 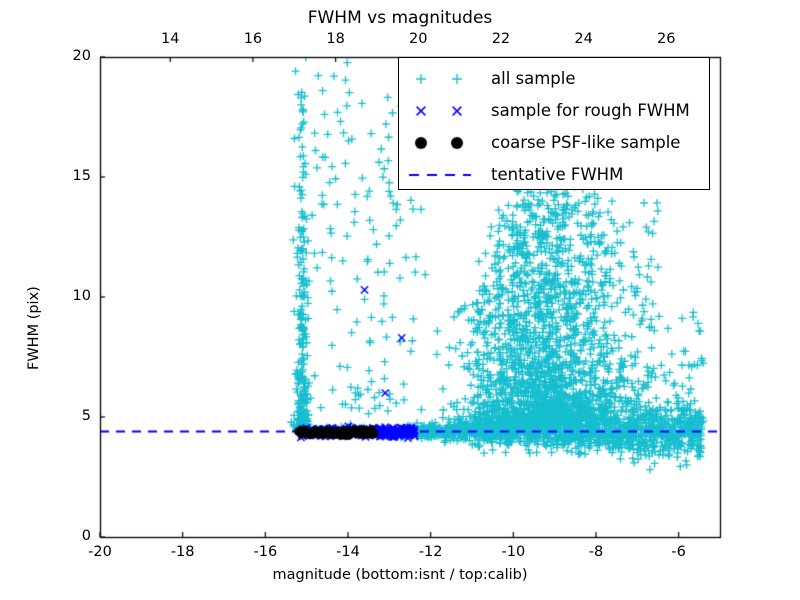 I want to click on legend-marker-plus-icon, so click(x=445, y=78).